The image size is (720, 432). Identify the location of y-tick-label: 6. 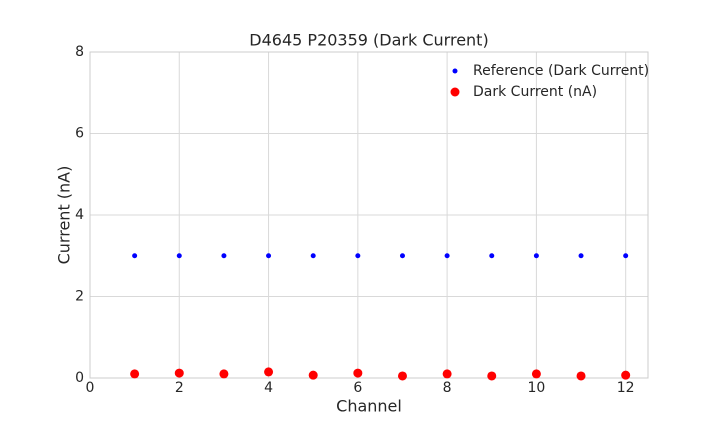
(79, 134).